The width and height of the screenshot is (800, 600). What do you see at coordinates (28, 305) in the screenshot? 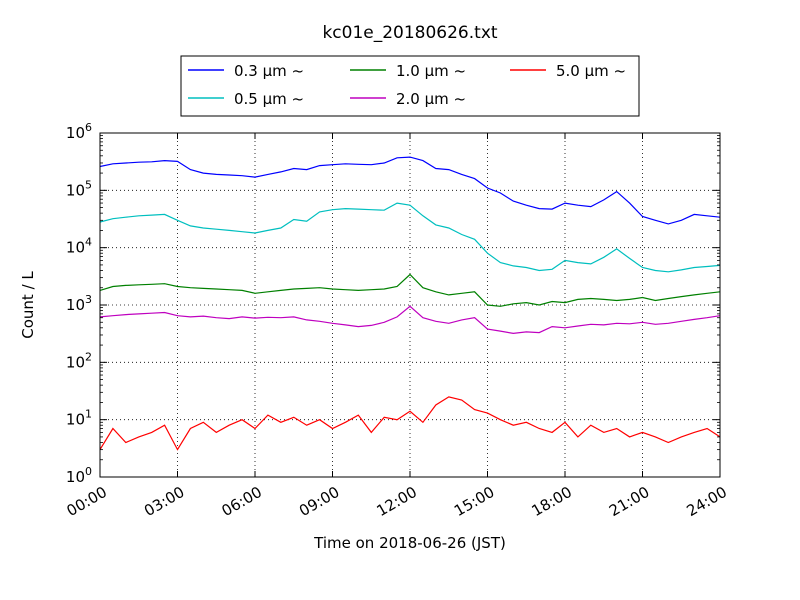
I see `y-axis-label: Count / L` at bounding box center [28, 305].